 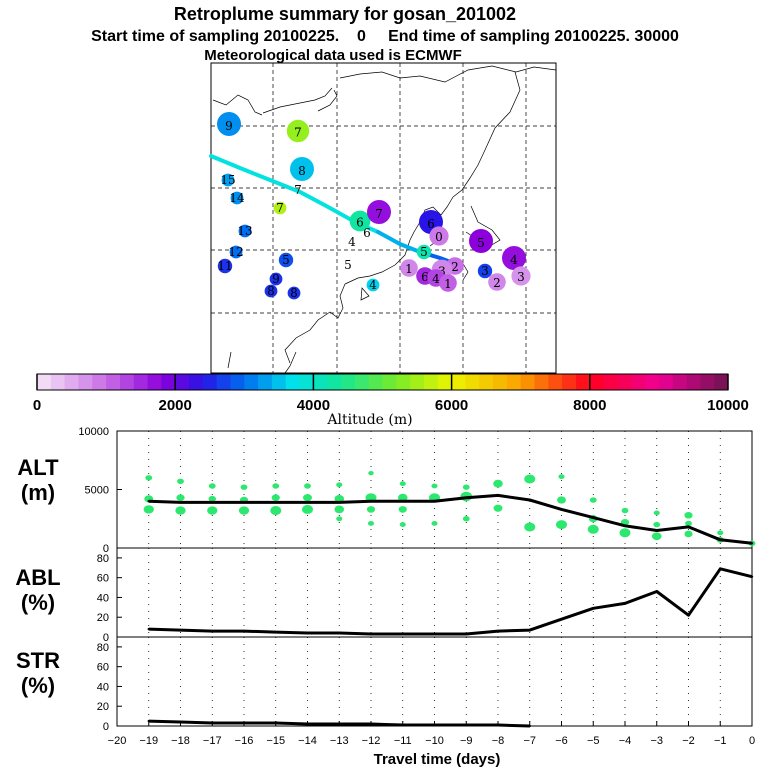 I want to click on map-cluster-label: 14, so click(x=237, y=198).